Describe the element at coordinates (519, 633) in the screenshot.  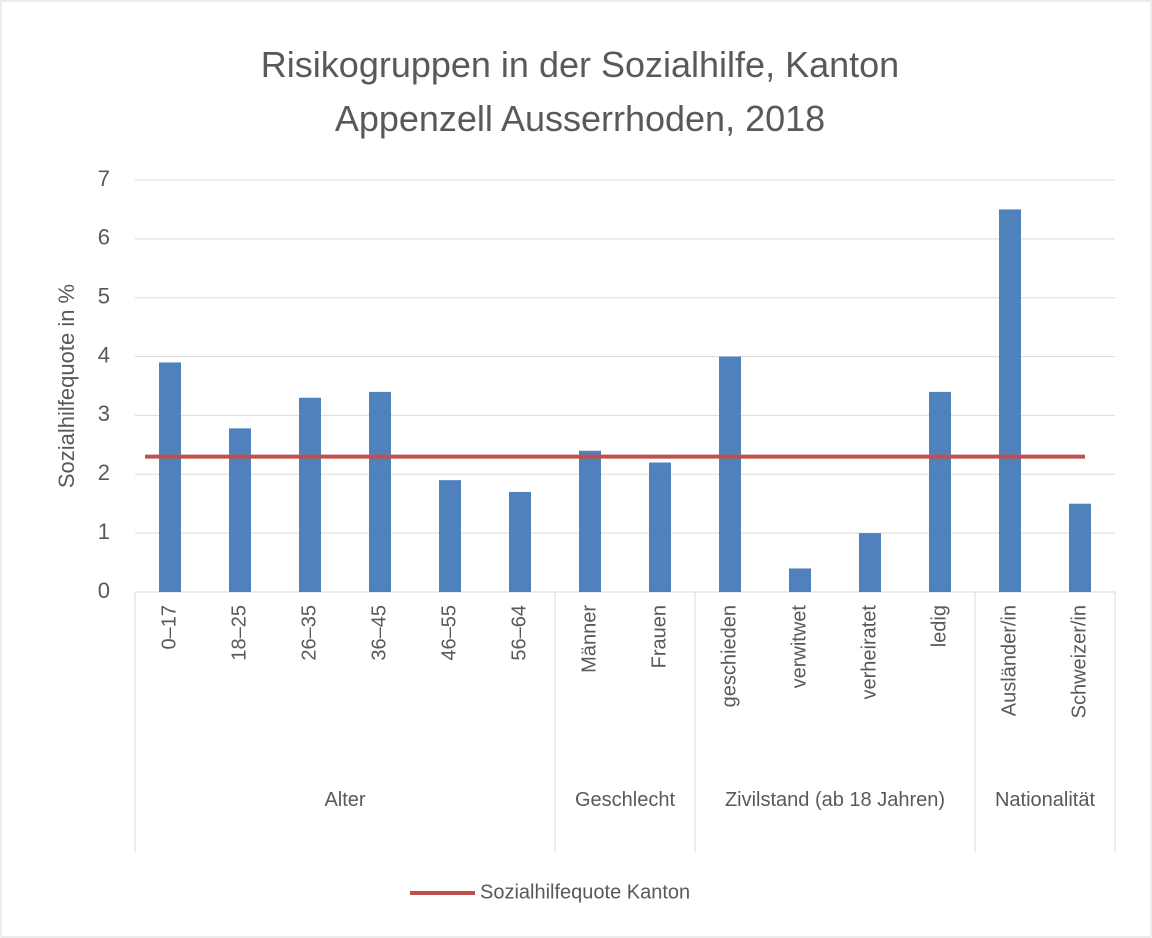
I see `x-tick-label: 56–64` at that location.